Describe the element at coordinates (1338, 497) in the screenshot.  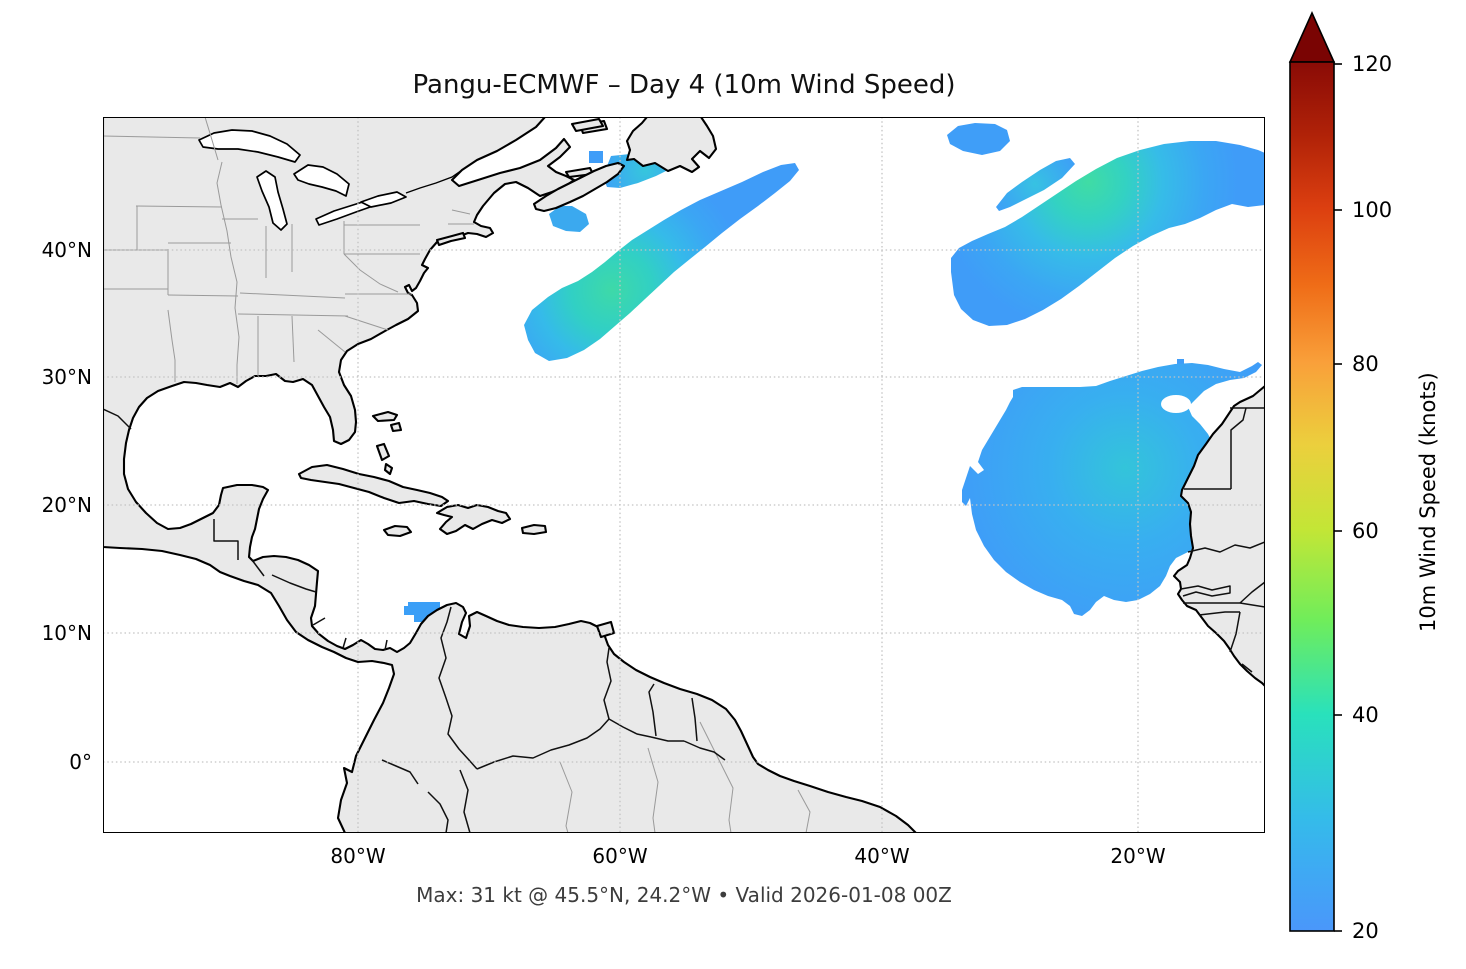
I see `colorbar-tick-marks` at that location.